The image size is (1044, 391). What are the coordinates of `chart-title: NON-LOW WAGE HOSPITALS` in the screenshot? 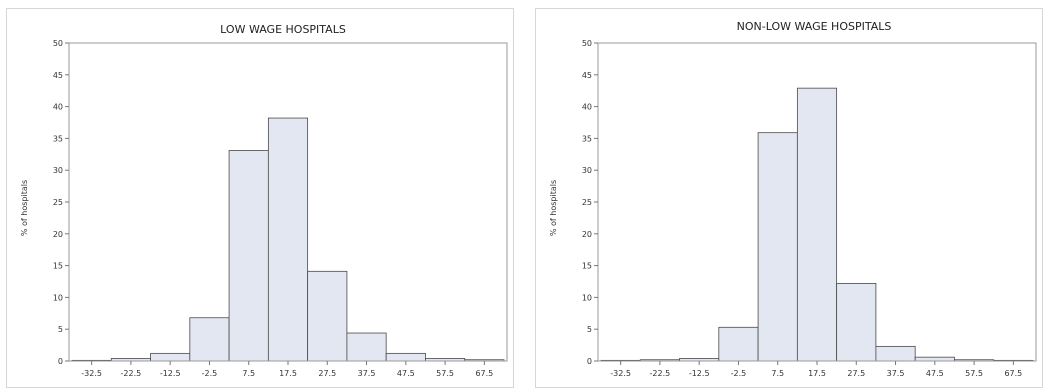 It's located at (814, 26).